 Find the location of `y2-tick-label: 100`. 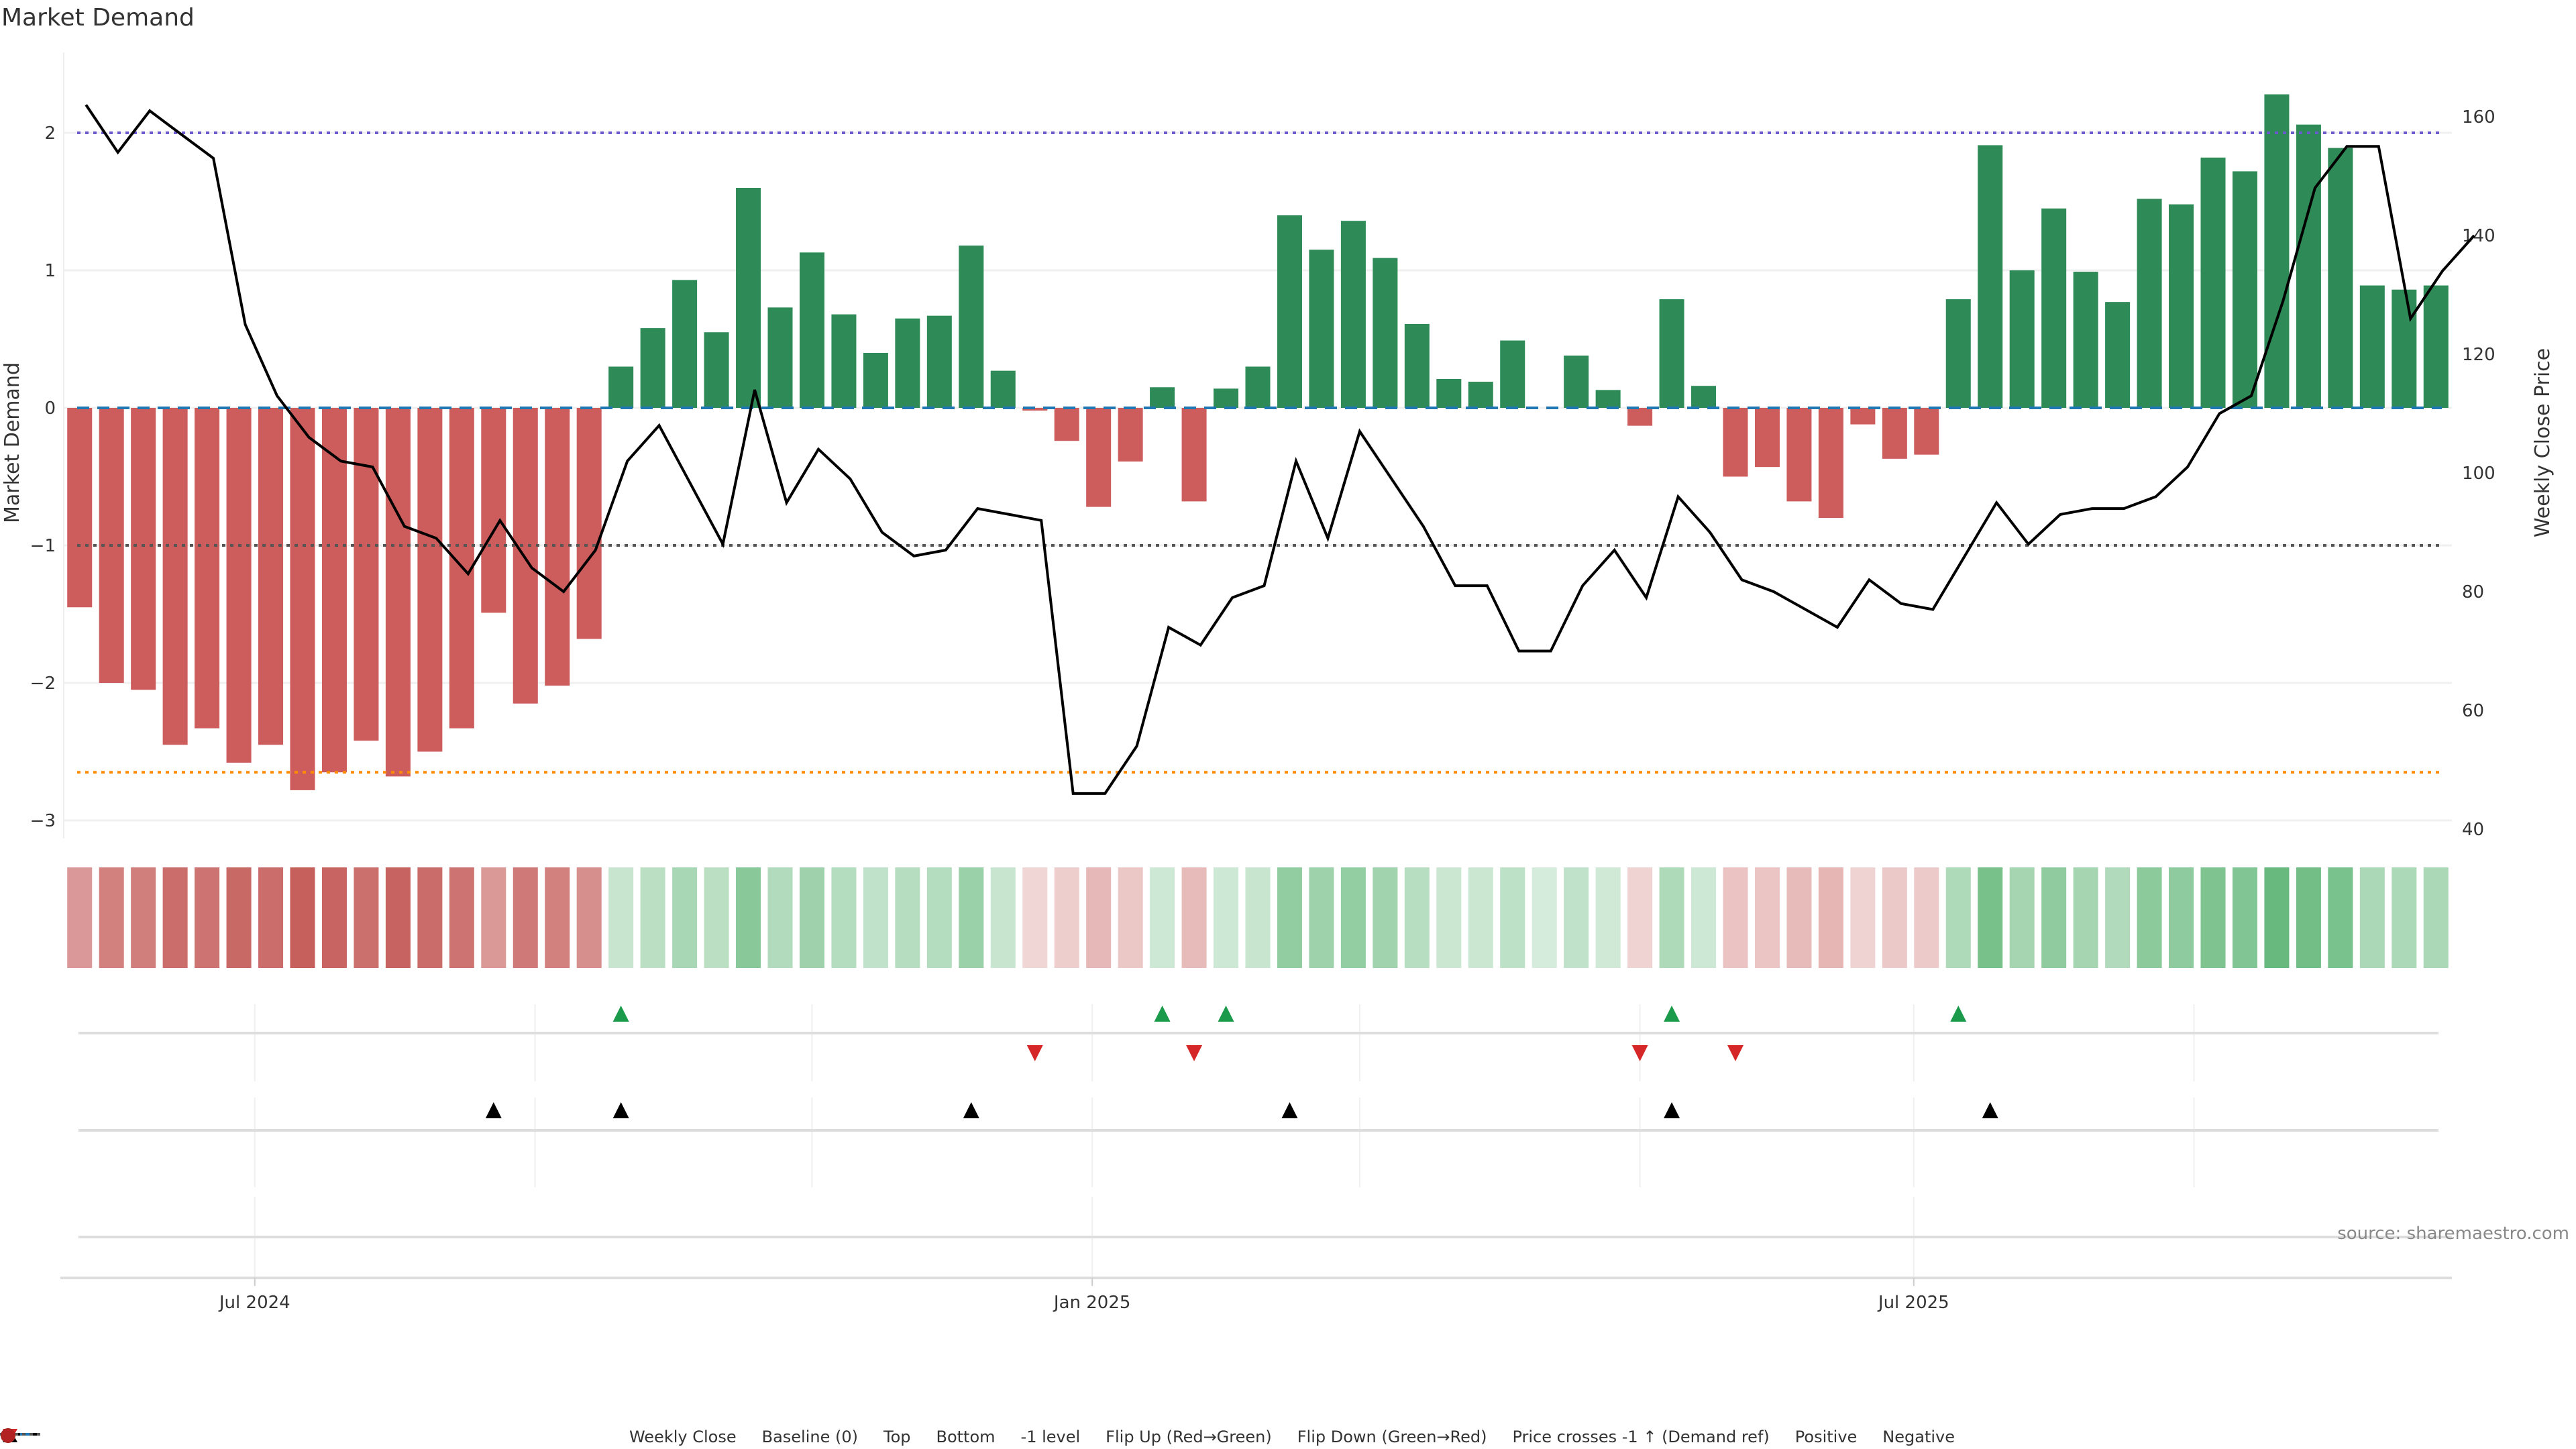

y2-tick-label: 100 is located at coordinates (2479, 474).